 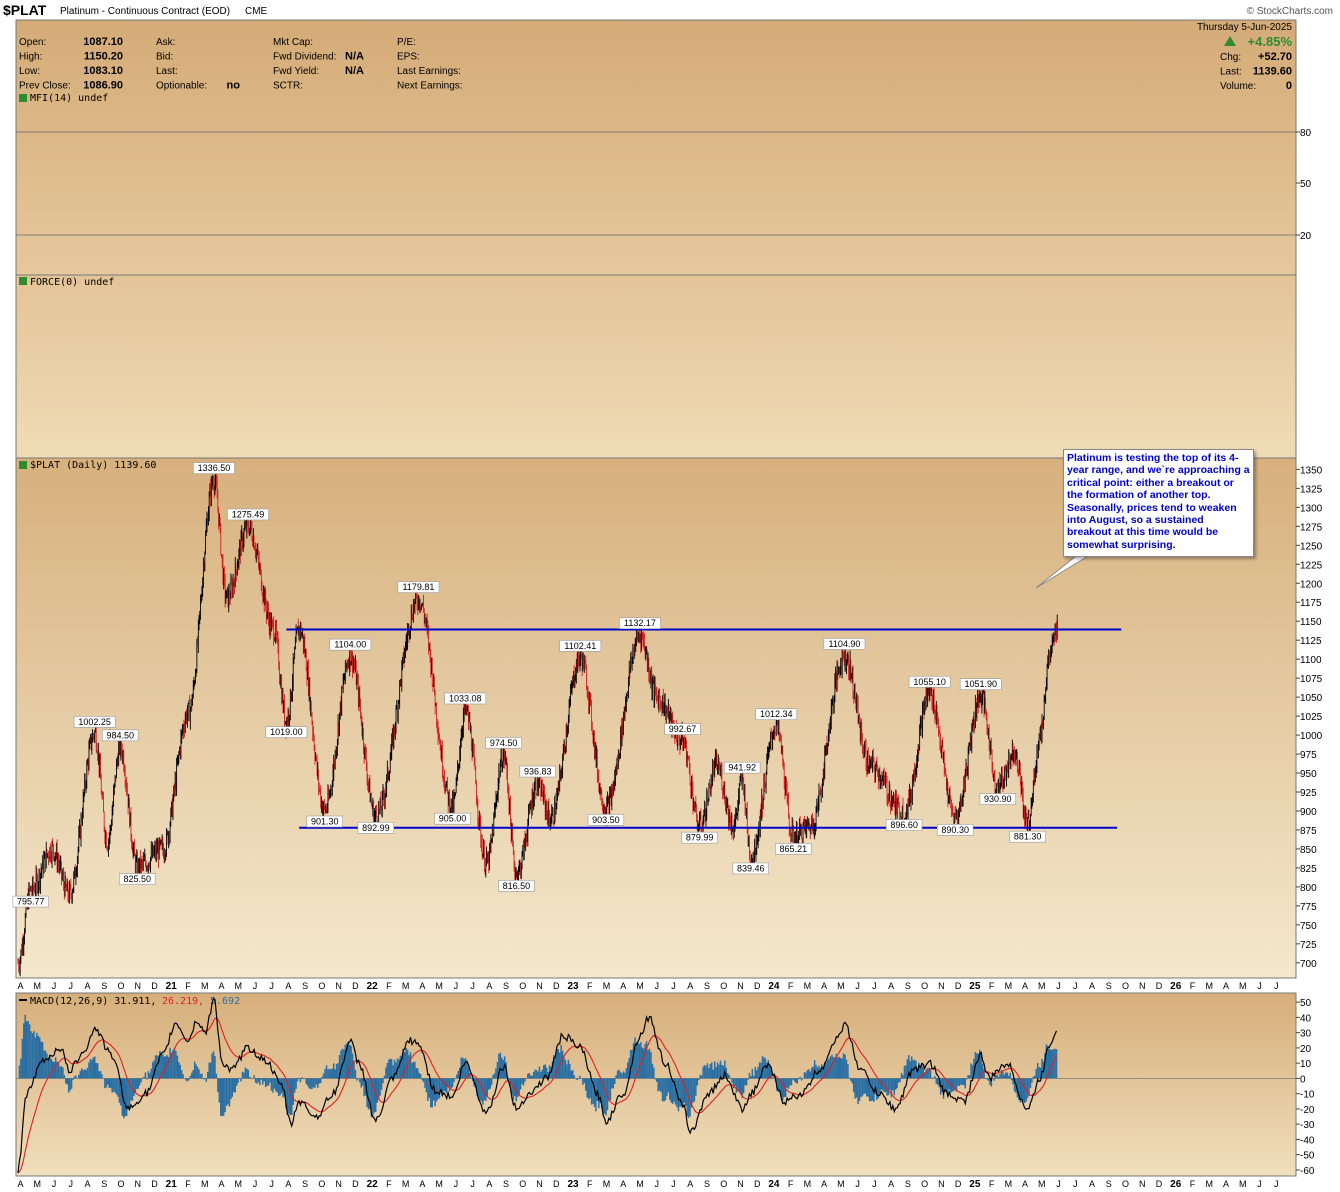 I want to click on macd-tick-label: -10, so click(x=1307, y=1095).